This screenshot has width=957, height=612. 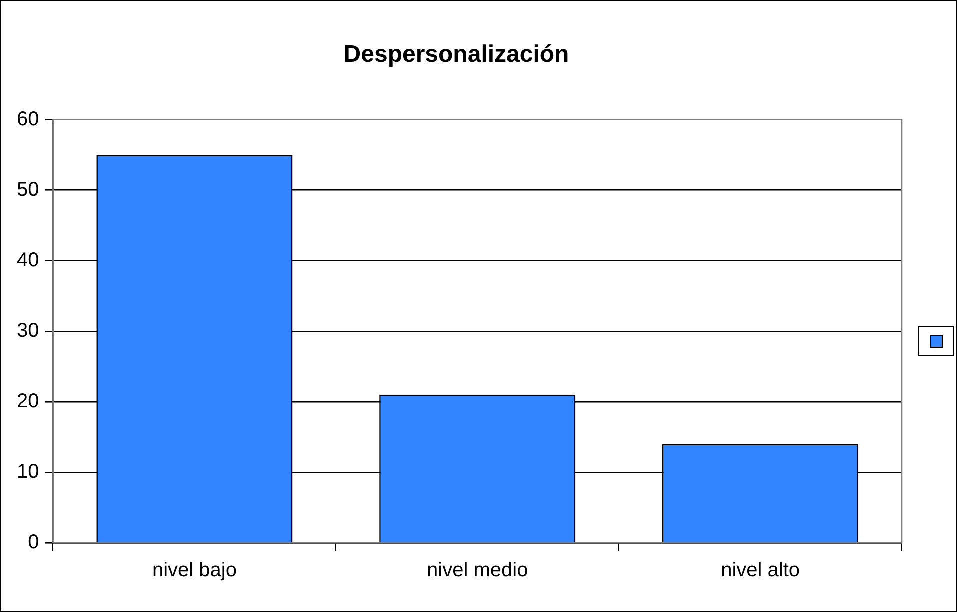 I want to click on y-tick-label: 10, so click(x=28, y=471).